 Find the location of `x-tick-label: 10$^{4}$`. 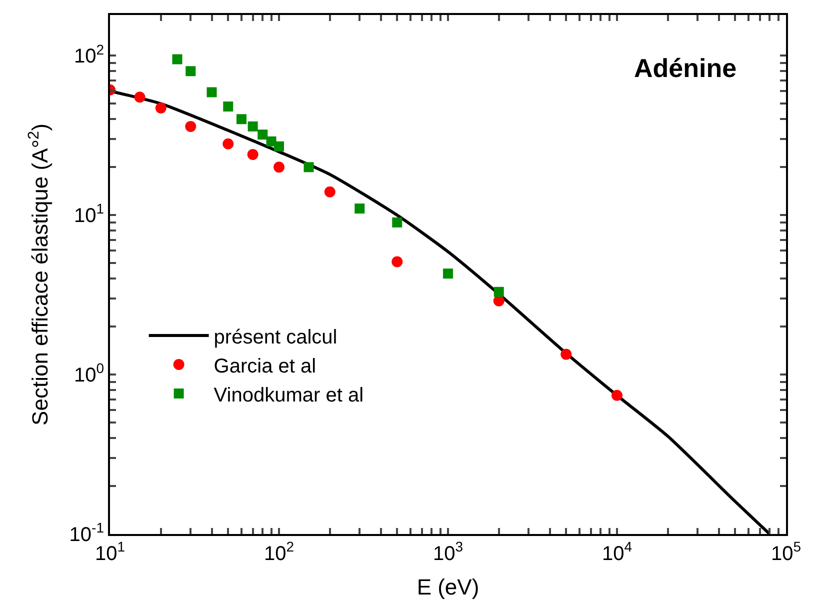

x-tick-label: 10$^{4}$ is located at coordinates (617, 551).